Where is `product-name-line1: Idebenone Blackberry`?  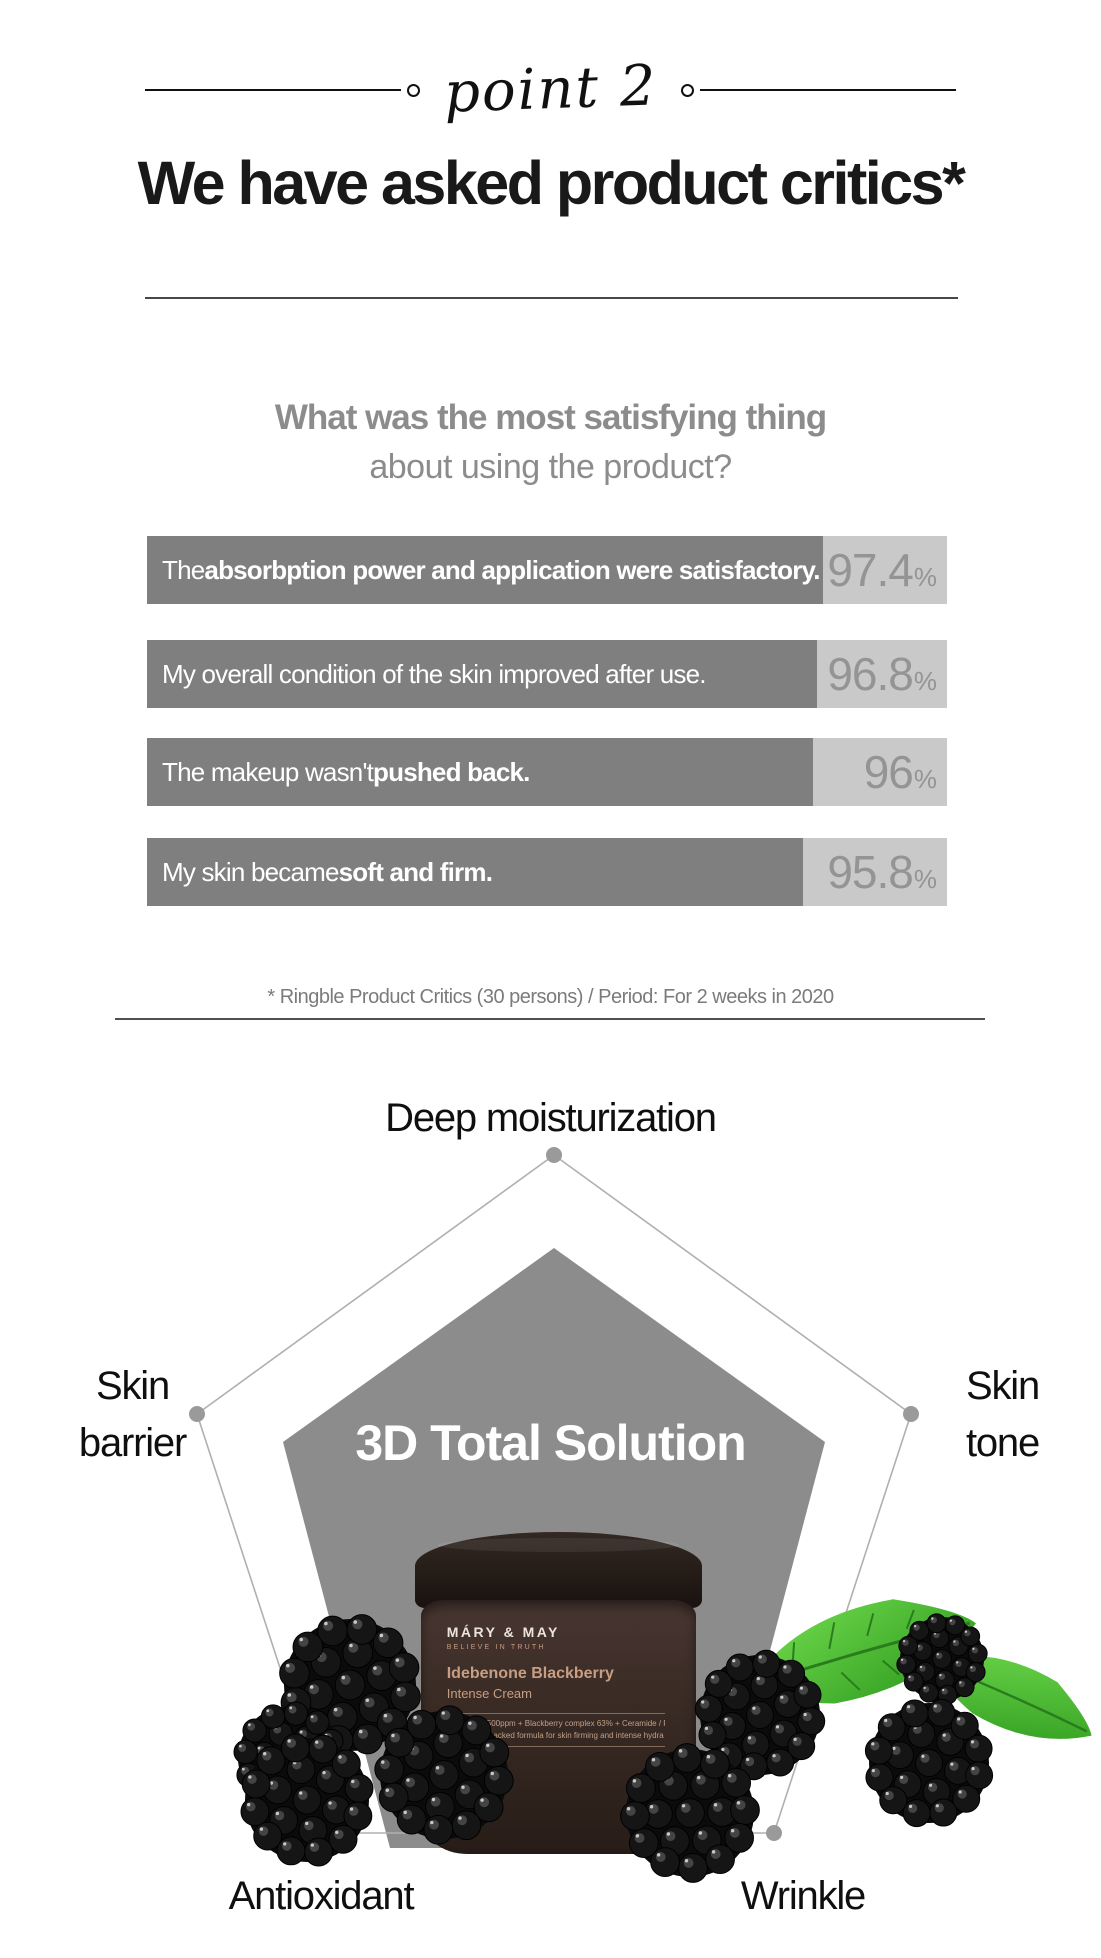 product-name-line1: Idebenone Blackberry is located at coordinates (530, 1673).